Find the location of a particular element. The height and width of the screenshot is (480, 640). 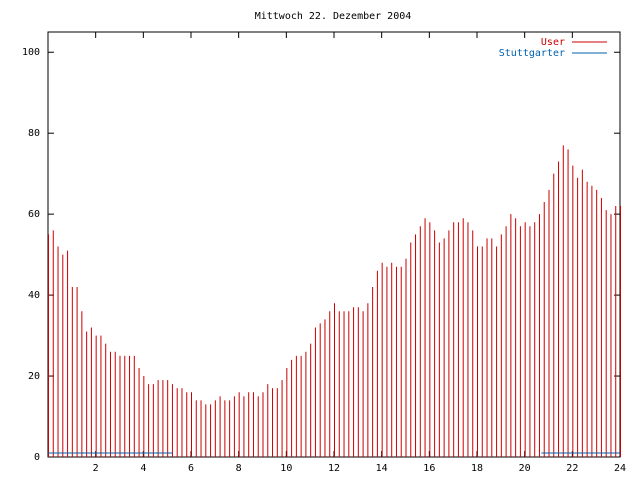

x-tick-label: 24 is located at coordinates (620, 468).